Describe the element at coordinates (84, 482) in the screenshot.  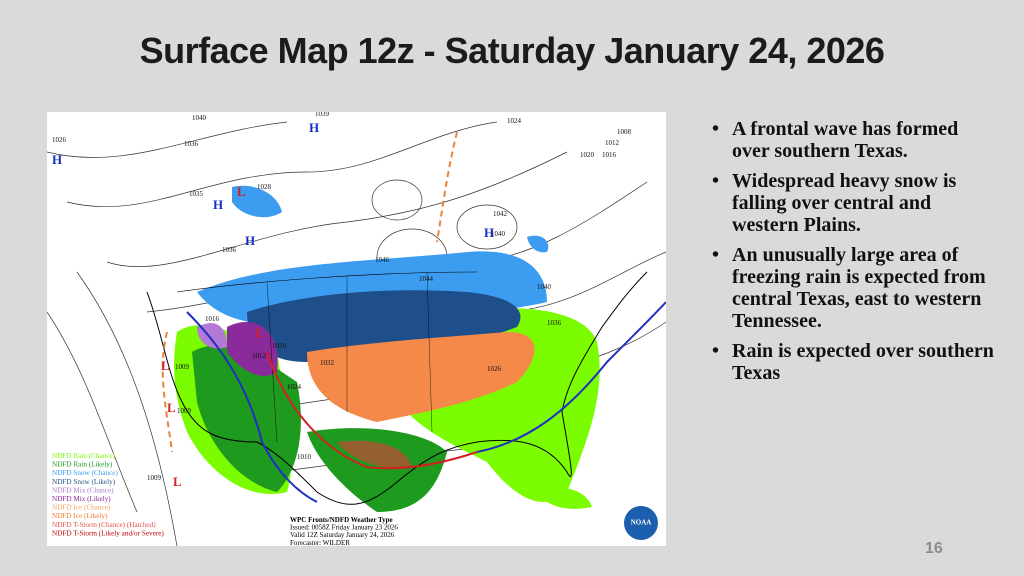
I see `legend-entry: NDFD Snow (Likely)` at that location.